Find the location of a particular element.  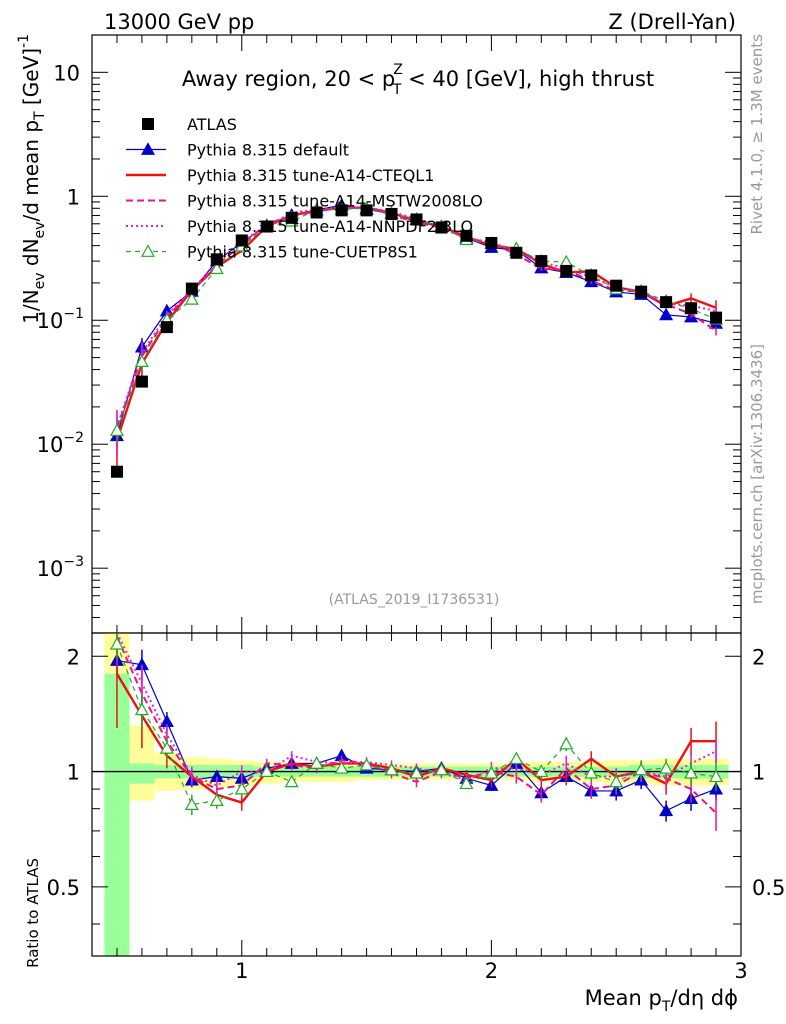

y-tick-label: 10⁻¹ is located at coordinates (60, 319).